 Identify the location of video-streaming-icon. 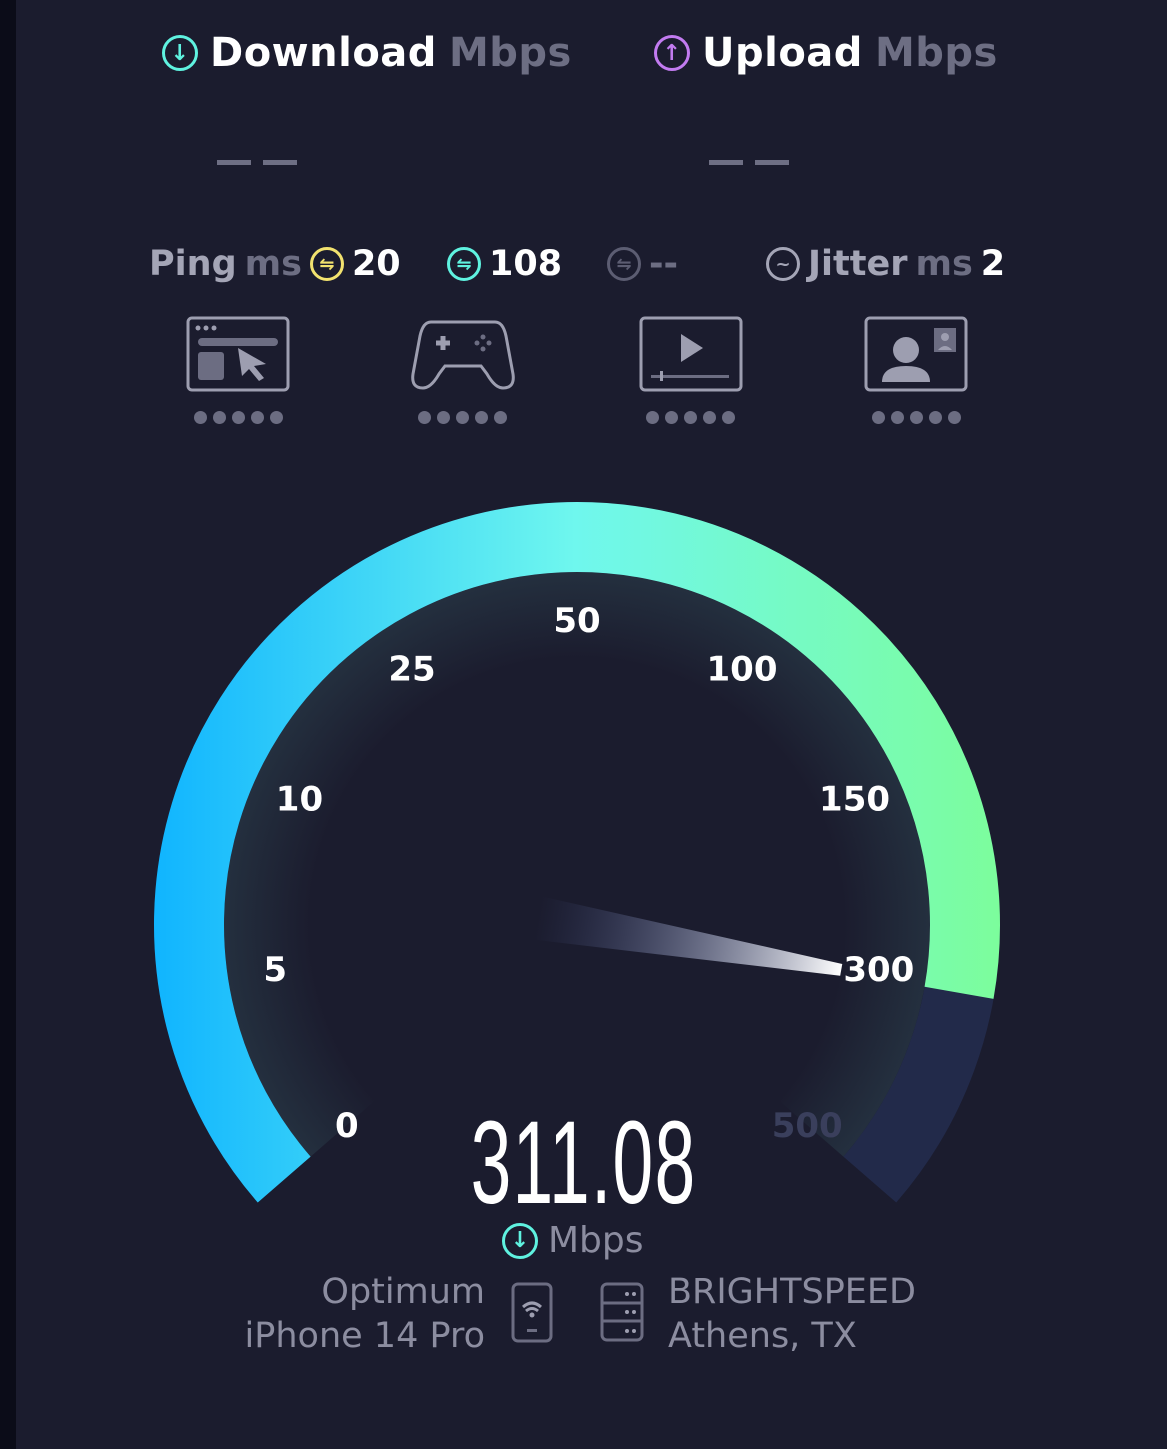
(691, 356).